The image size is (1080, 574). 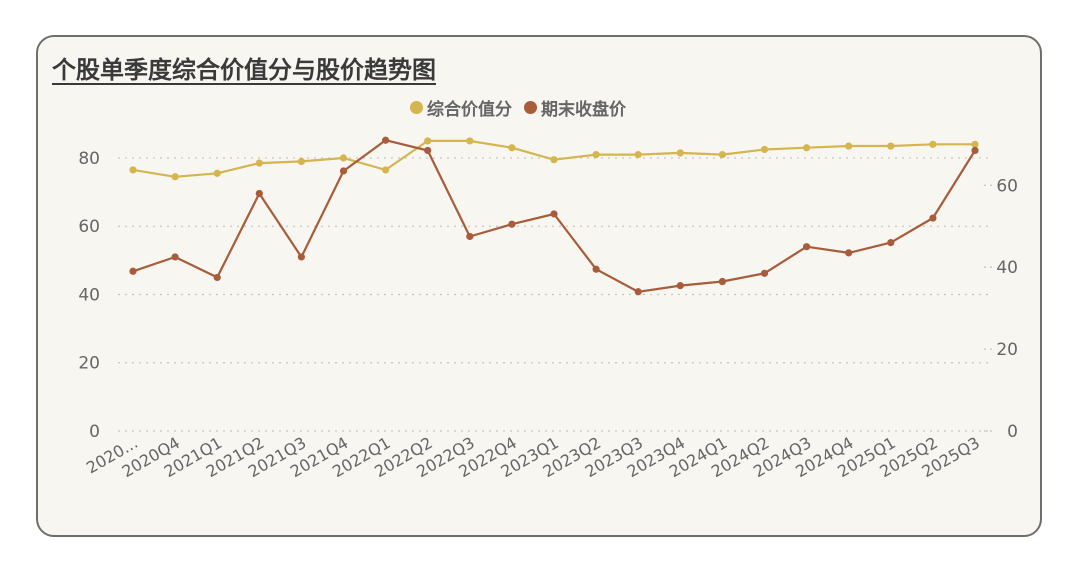 I want to click on legend-item-score: 综合价值分, so click(x=461, y=107).